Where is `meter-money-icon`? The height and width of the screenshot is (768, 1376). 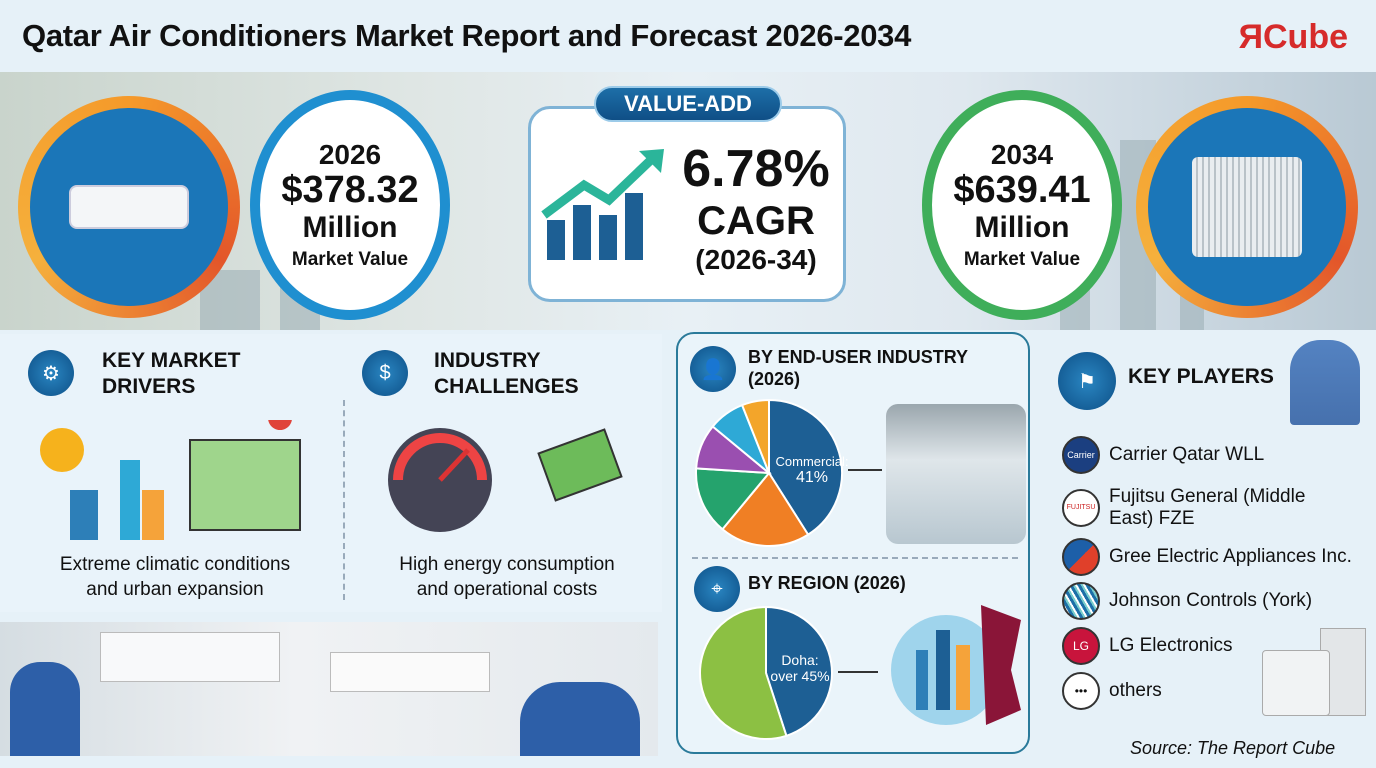
meter-money-icon is located at coordinates (505, 480).